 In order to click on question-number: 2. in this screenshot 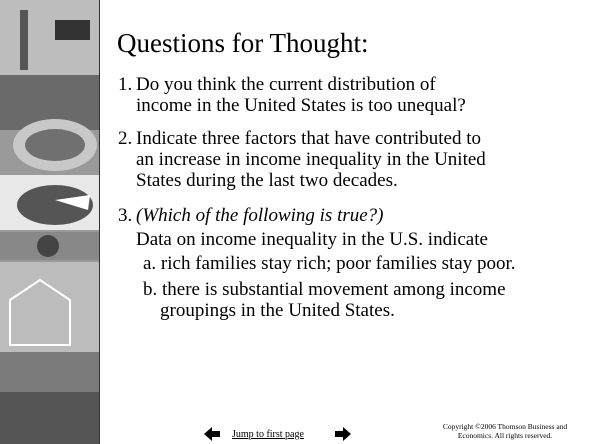, I will do `click(125, 138)`.